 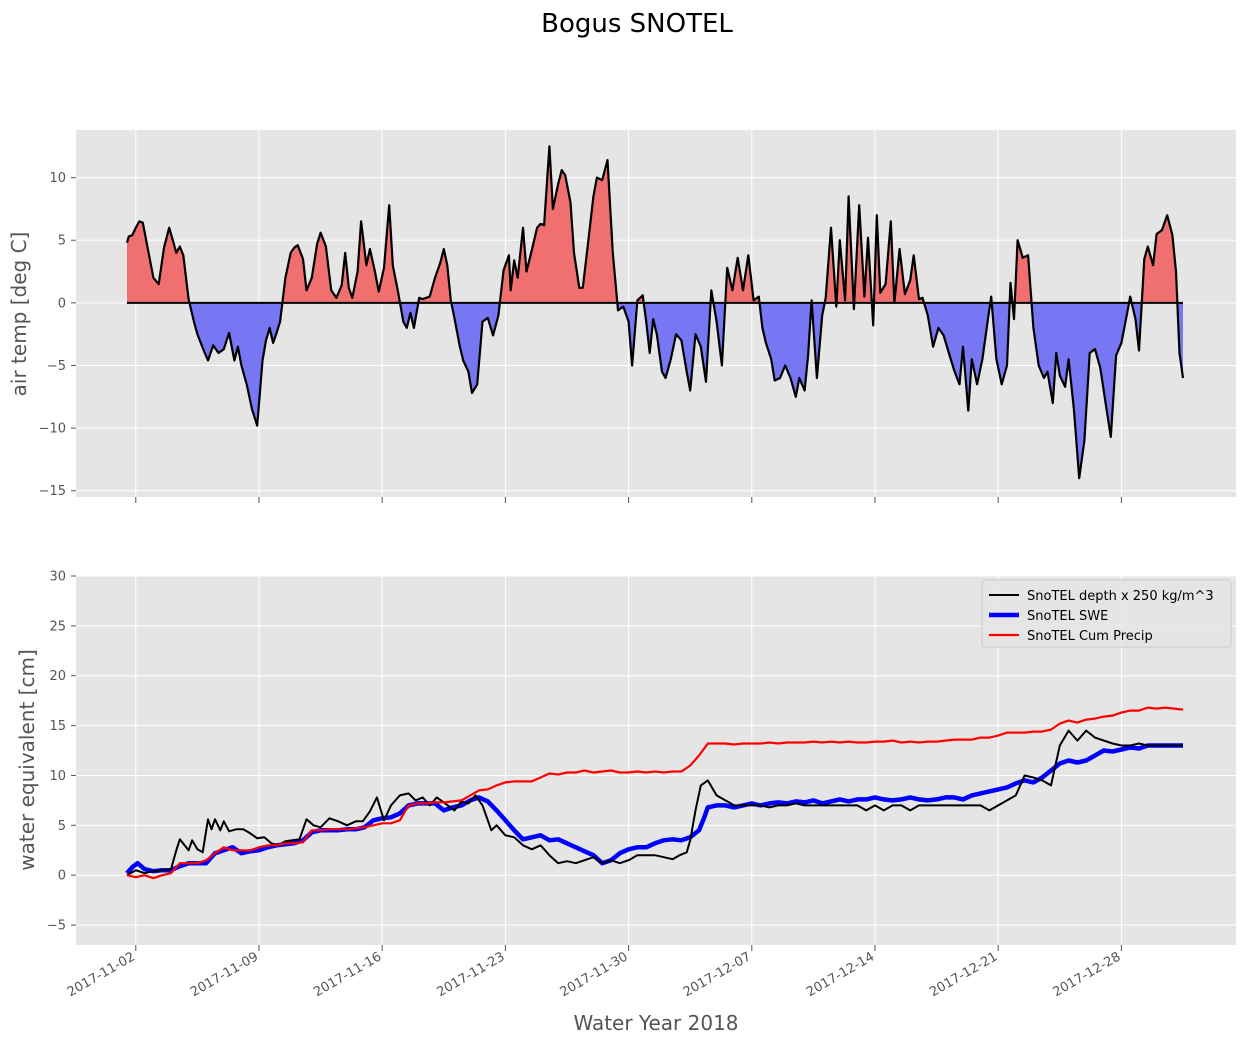 I want to click on swe-ytick-label-0: −5, so click(x=56, y=926).